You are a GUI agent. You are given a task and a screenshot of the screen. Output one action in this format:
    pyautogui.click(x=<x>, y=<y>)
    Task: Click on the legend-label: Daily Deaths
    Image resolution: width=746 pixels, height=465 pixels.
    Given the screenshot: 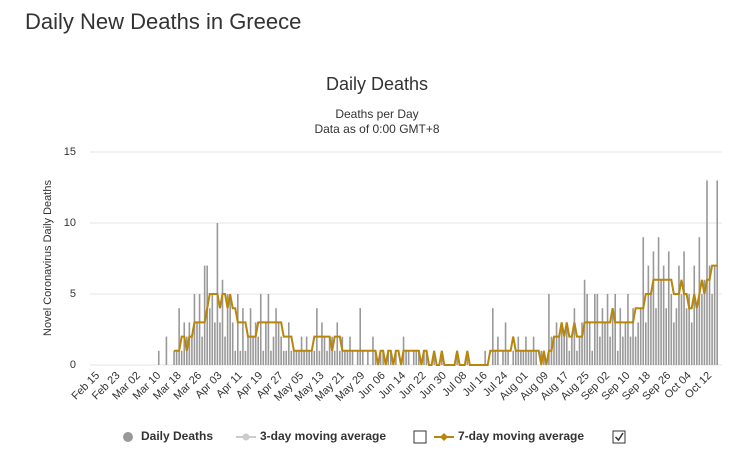 What is the action you would take?
    pyautogui.click(x=177, y=436)
    